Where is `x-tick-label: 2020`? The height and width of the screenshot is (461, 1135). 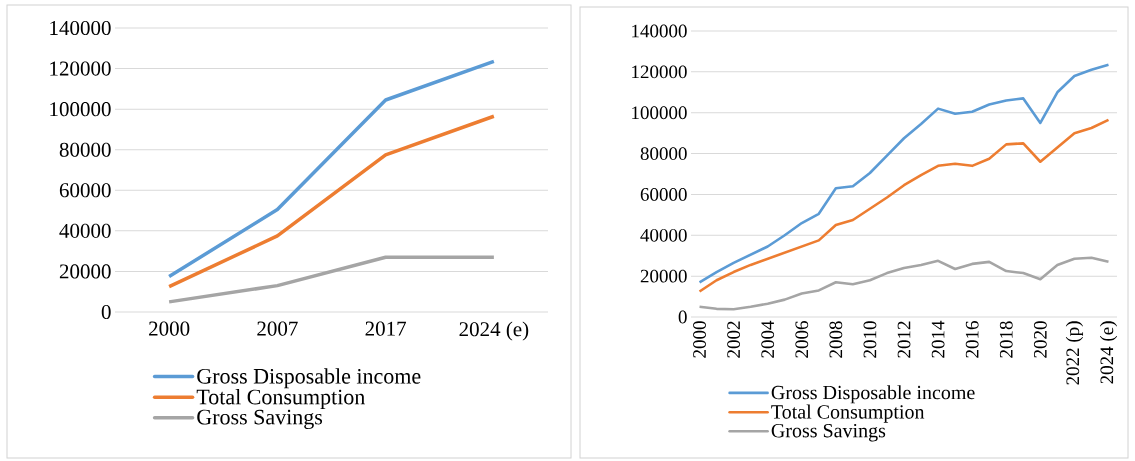 x-tick-label: 2020 is located at coordinates (1040, 339).